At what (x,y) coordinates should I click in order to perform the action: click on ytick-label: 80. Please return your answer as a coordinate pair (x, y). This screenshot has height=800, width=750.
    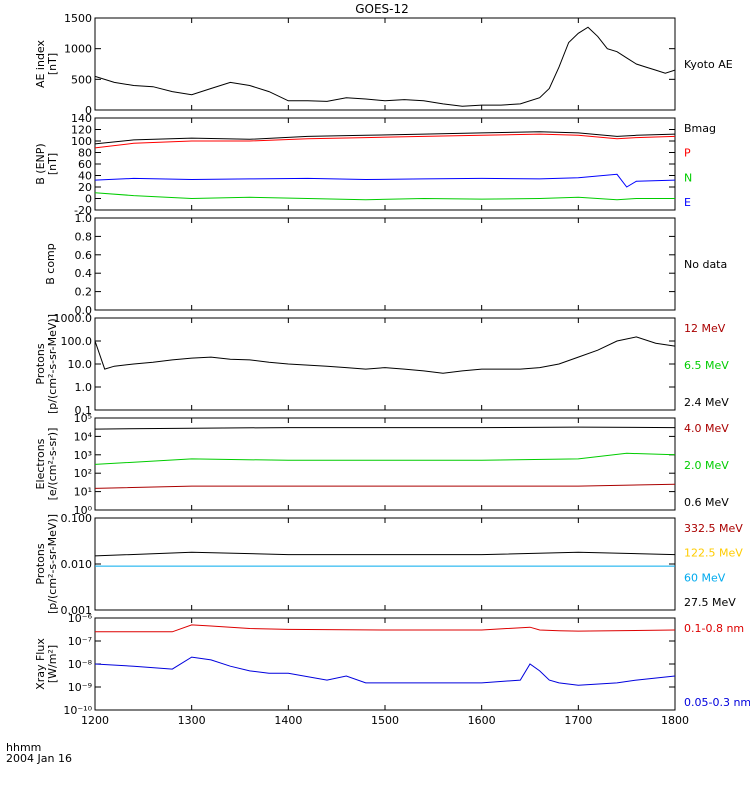
    Looking at the image, I should click on (85, 153).